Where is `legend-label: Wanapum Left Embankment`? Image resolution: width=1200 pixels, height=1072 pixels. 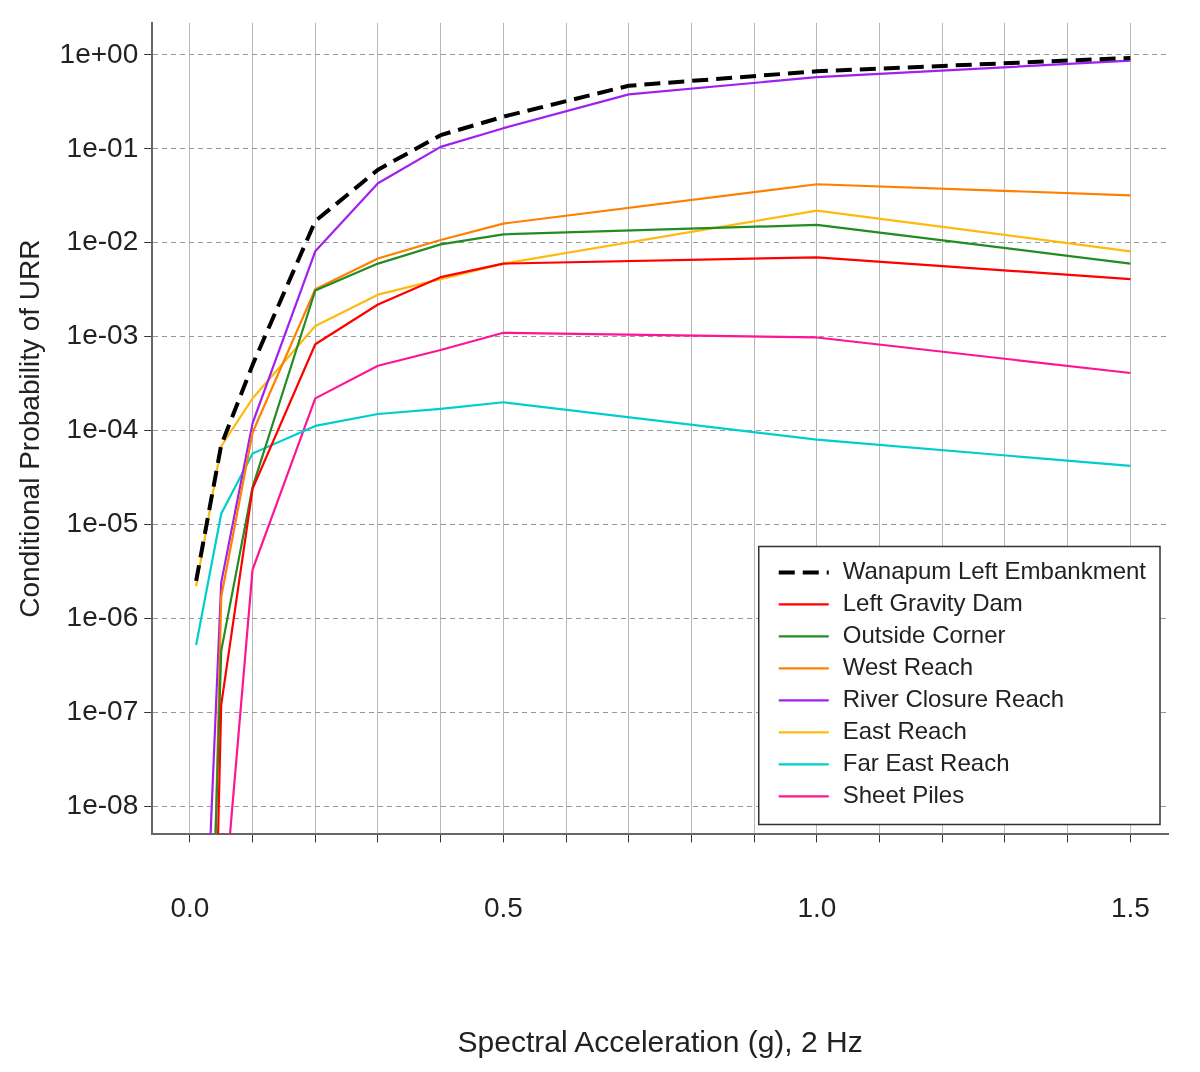 legend-label: Wanapum Left Embankment is located at coordinates (994, 571).